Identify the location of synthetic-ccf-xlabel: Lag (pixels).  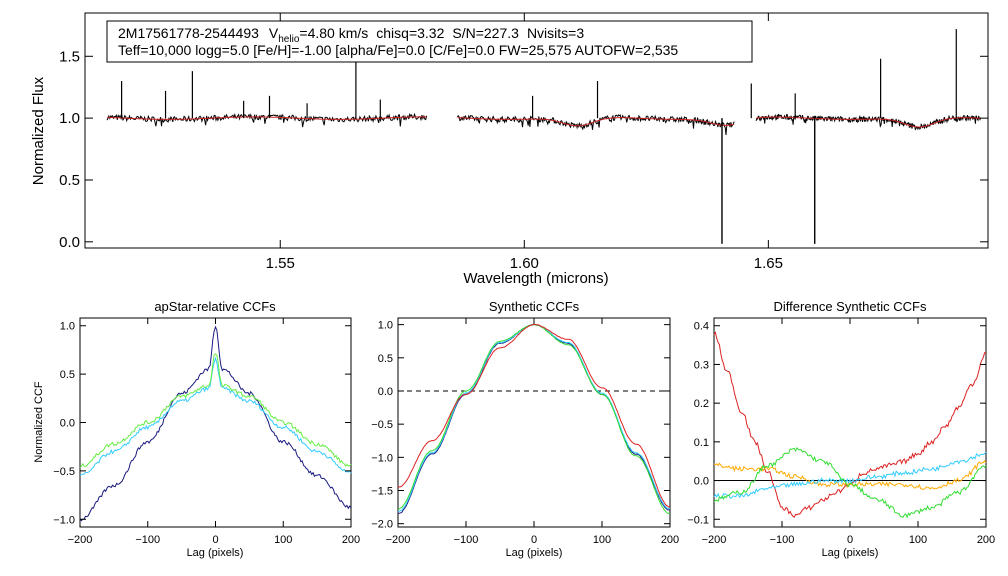
(534, 553).